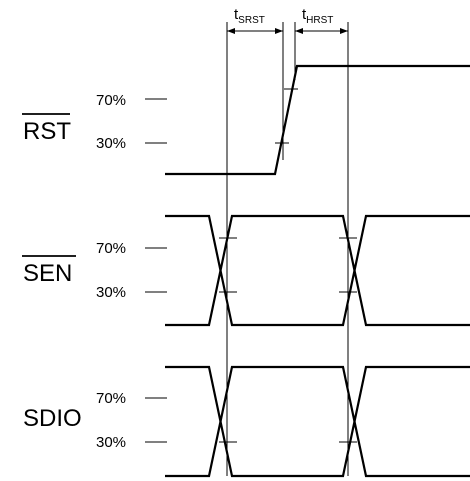  Describe the element at coordinates (111, 442) in the screenshot. I see `signal-sdio-level-30: 30%` at that location.